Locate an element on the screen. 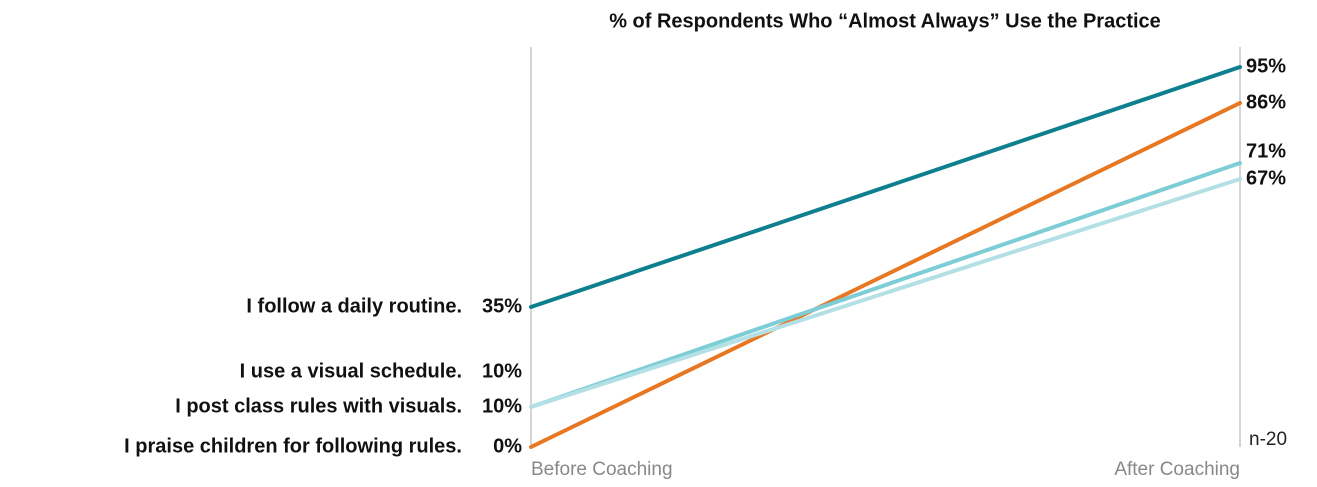 This screenshot has height=487, width=1317. x-tick-label: After Coaching is located at coordinates (1177, 469).